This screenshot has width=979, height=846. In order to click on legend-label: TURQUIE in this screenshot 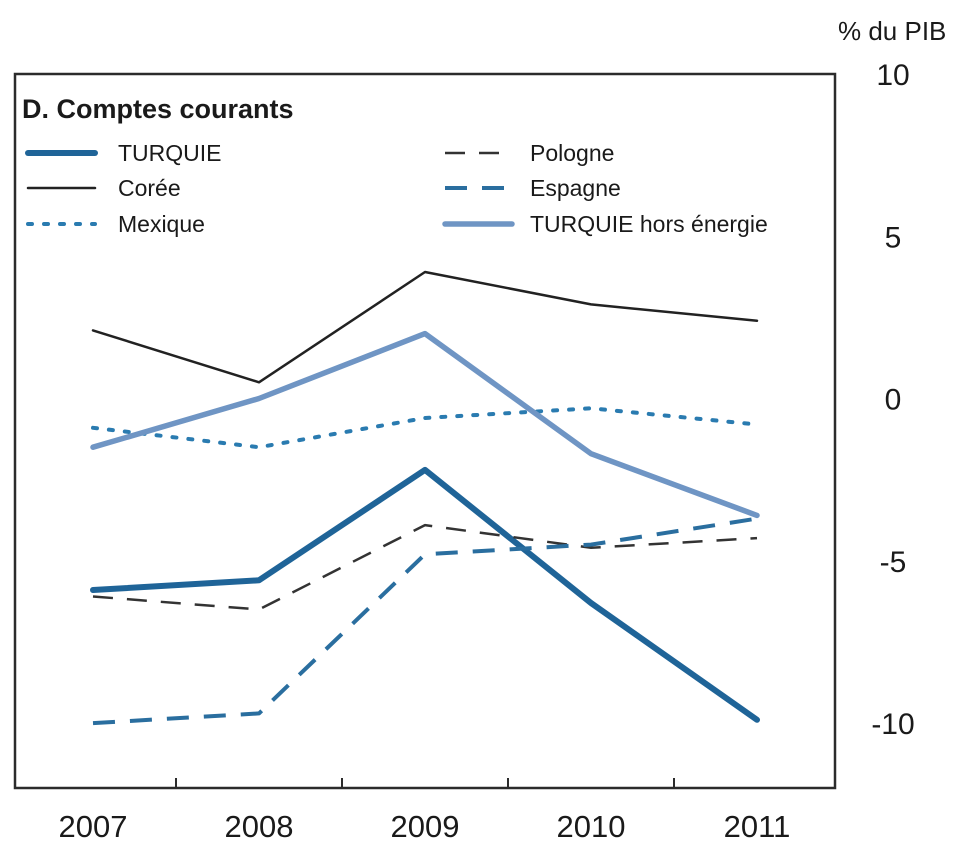, I will do `click(170, 153)`.